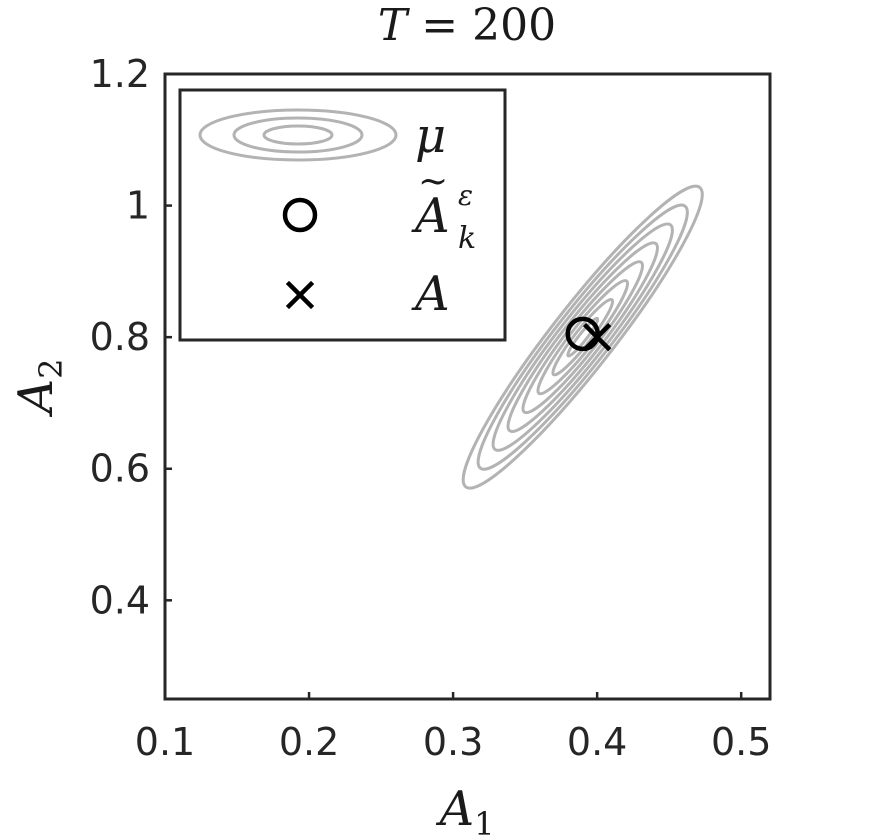 The image size is (870, 840). Describe the element at coordinates (464, 810) in the screenshot. I see `x-axis-label: A1` at that location.